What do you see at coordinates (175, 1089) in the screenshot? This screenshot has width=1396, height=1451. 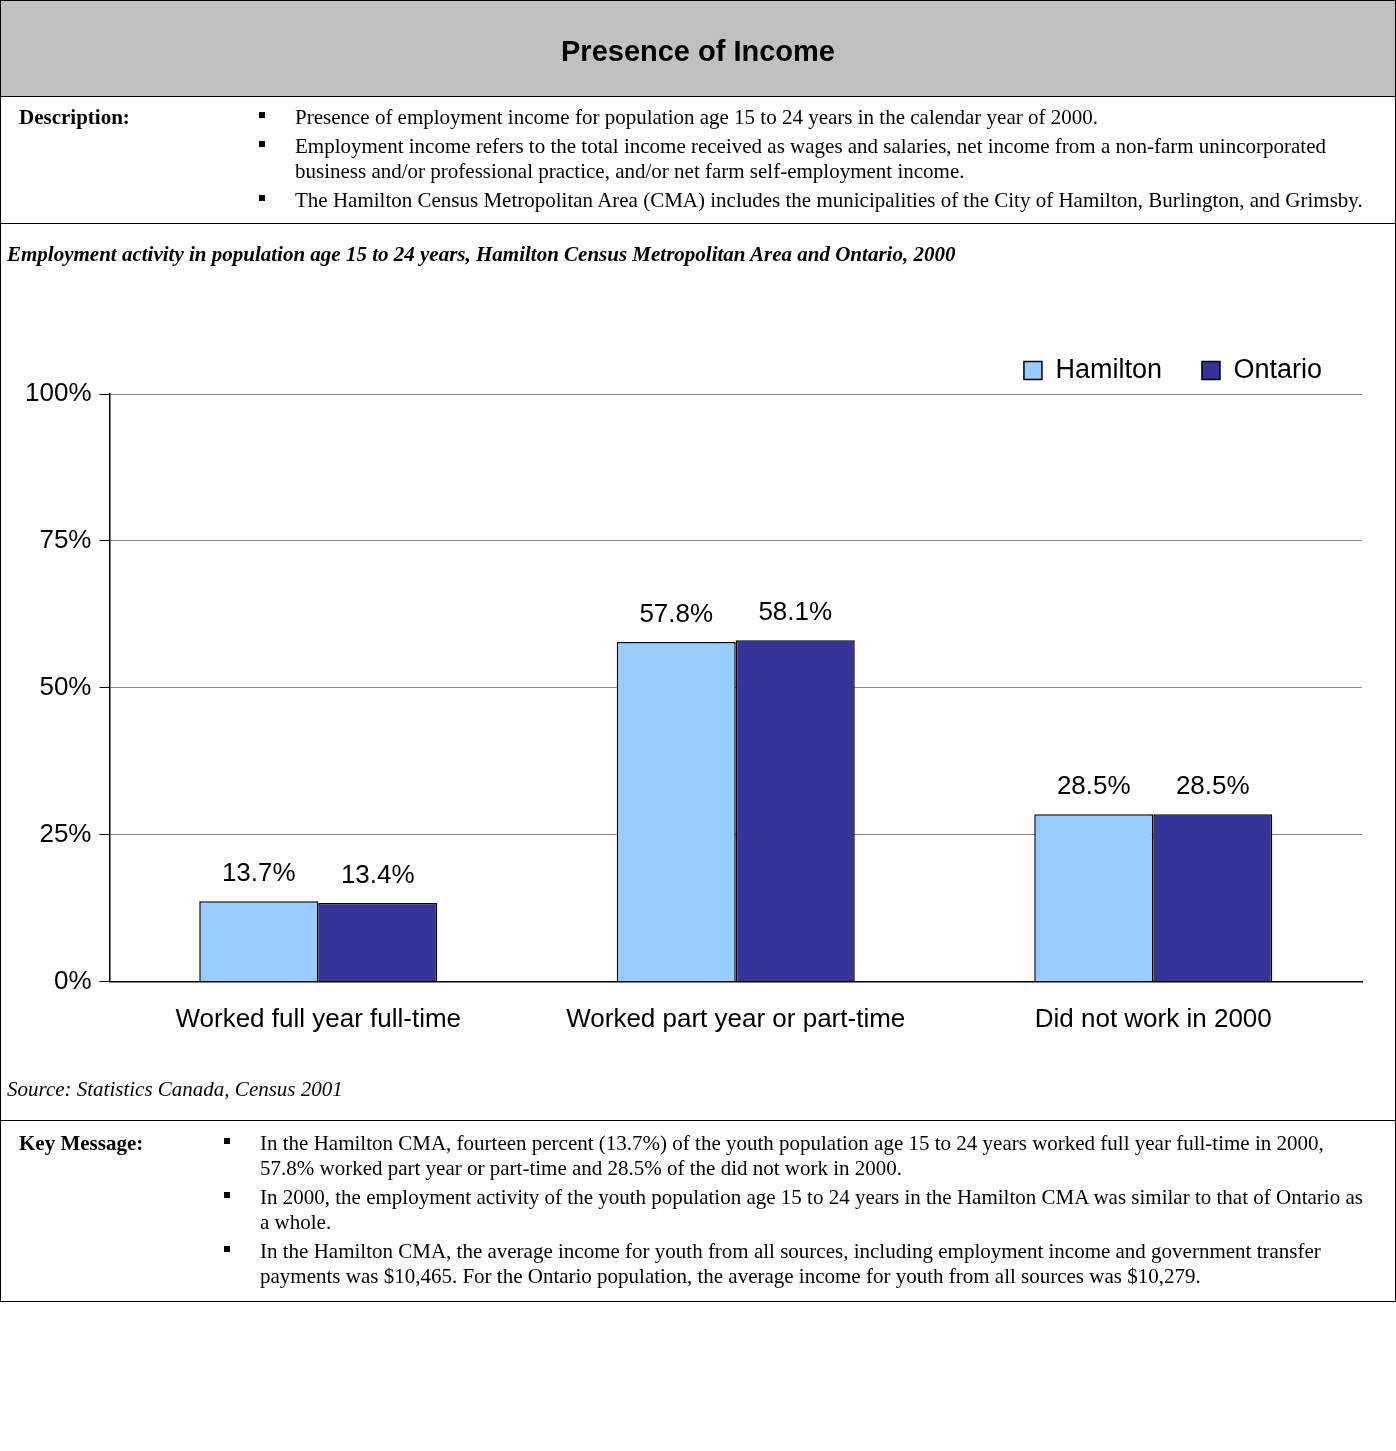 I see `source-note: Source: Statistics Canada, Census 2001` at bounding box center [175, 1089].